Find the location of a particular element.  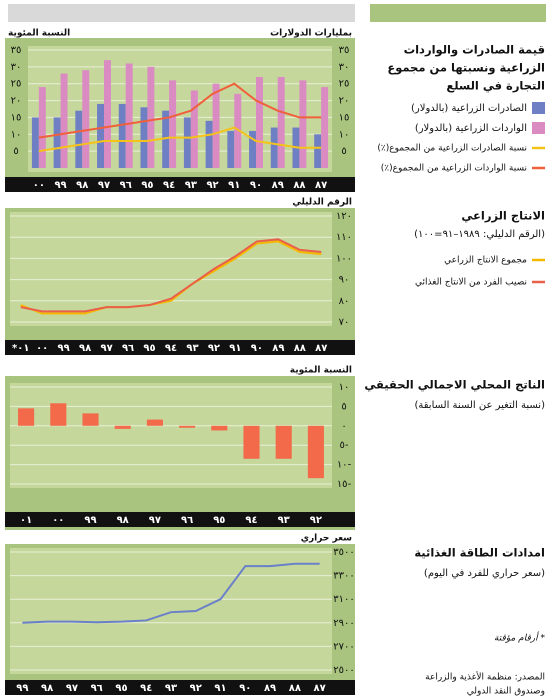

y-tick-label: ٠ is located at coordinates (343, 426).